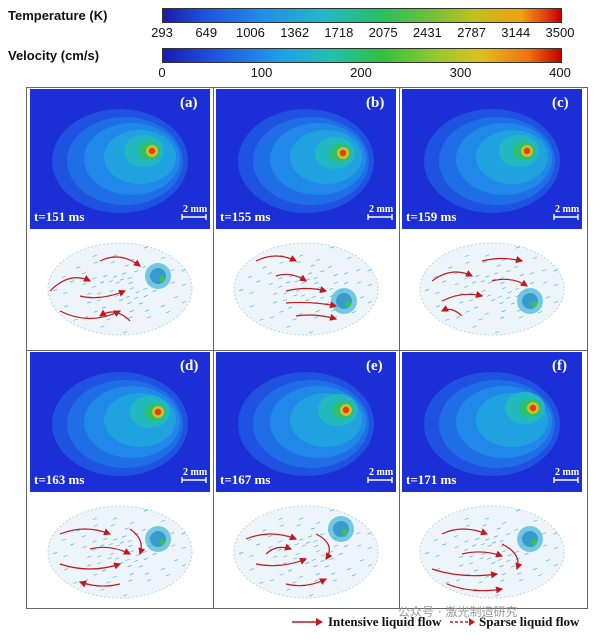 This screenshot has height=639, width=612. Describe the element at coordinates (361, 72) in the screenshot. I see `velocity-tick: 200` at that location.